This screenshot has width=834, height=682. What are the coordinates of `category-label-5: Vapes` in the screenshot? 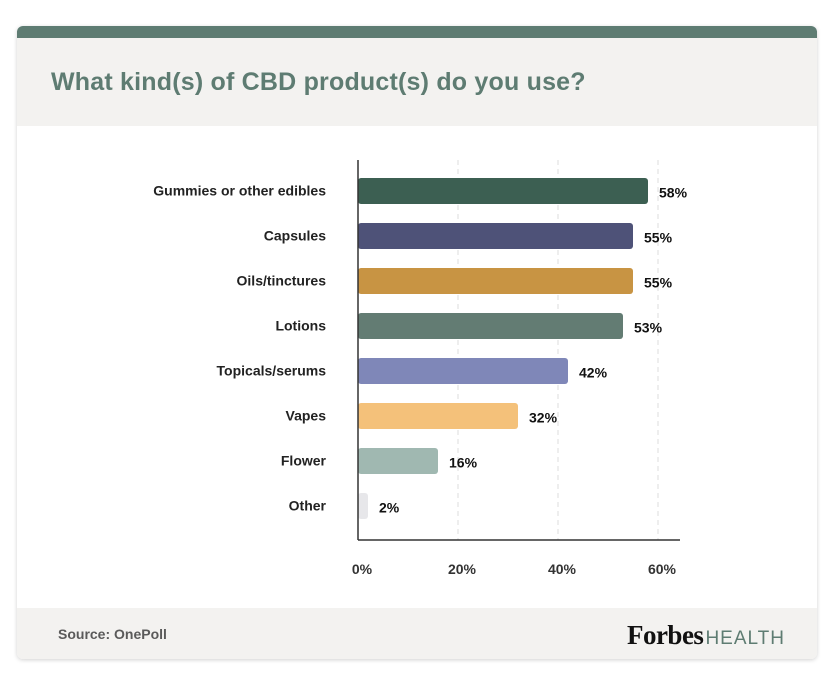 It's located at (306, 416).